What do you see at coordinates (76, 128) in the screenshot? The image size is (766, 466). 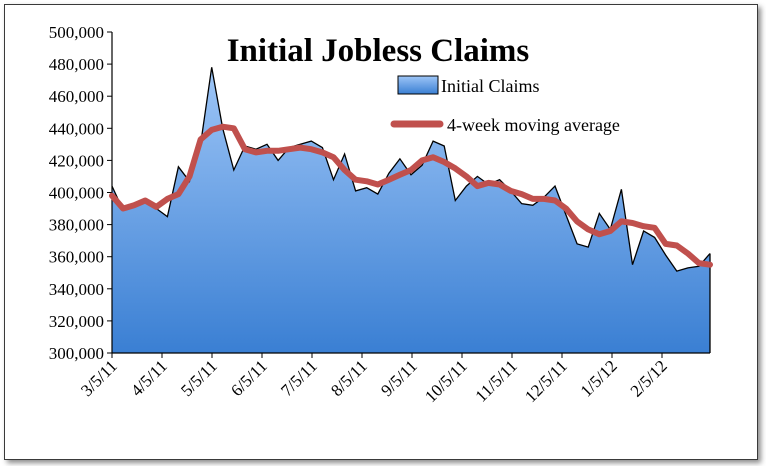 I see `y-tick-label: 440,000` at bounding box center [76, 128].